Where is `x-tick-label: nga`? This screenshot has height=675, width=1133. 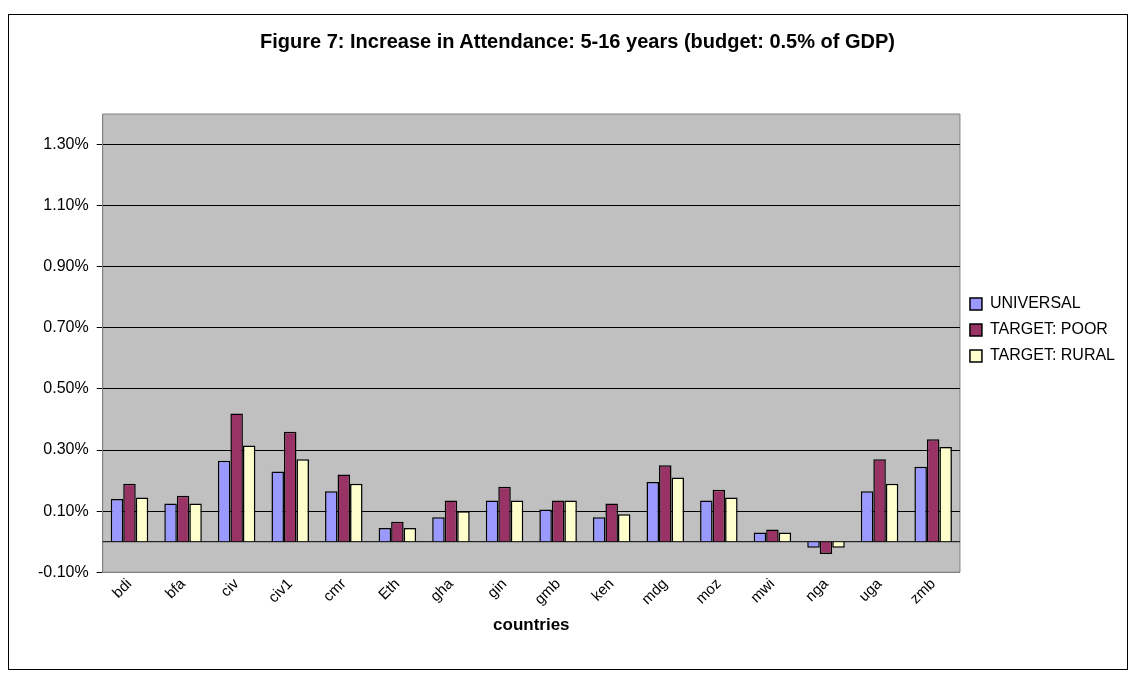
x-tick-label: nga is located at coordinates (816, 589).